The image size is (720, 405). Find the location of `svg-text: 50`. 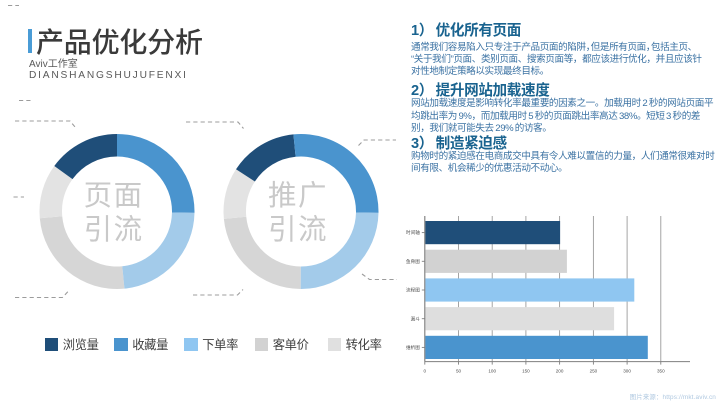

svg-text: 50 is located at coordinates (459, 371).